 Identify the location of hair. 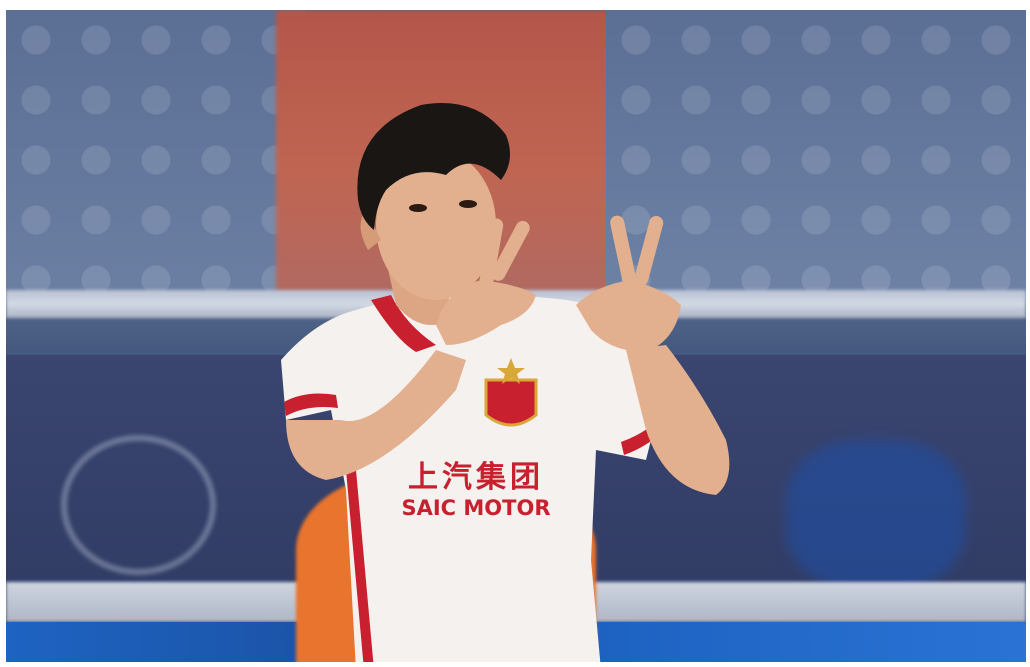
(433, 166).